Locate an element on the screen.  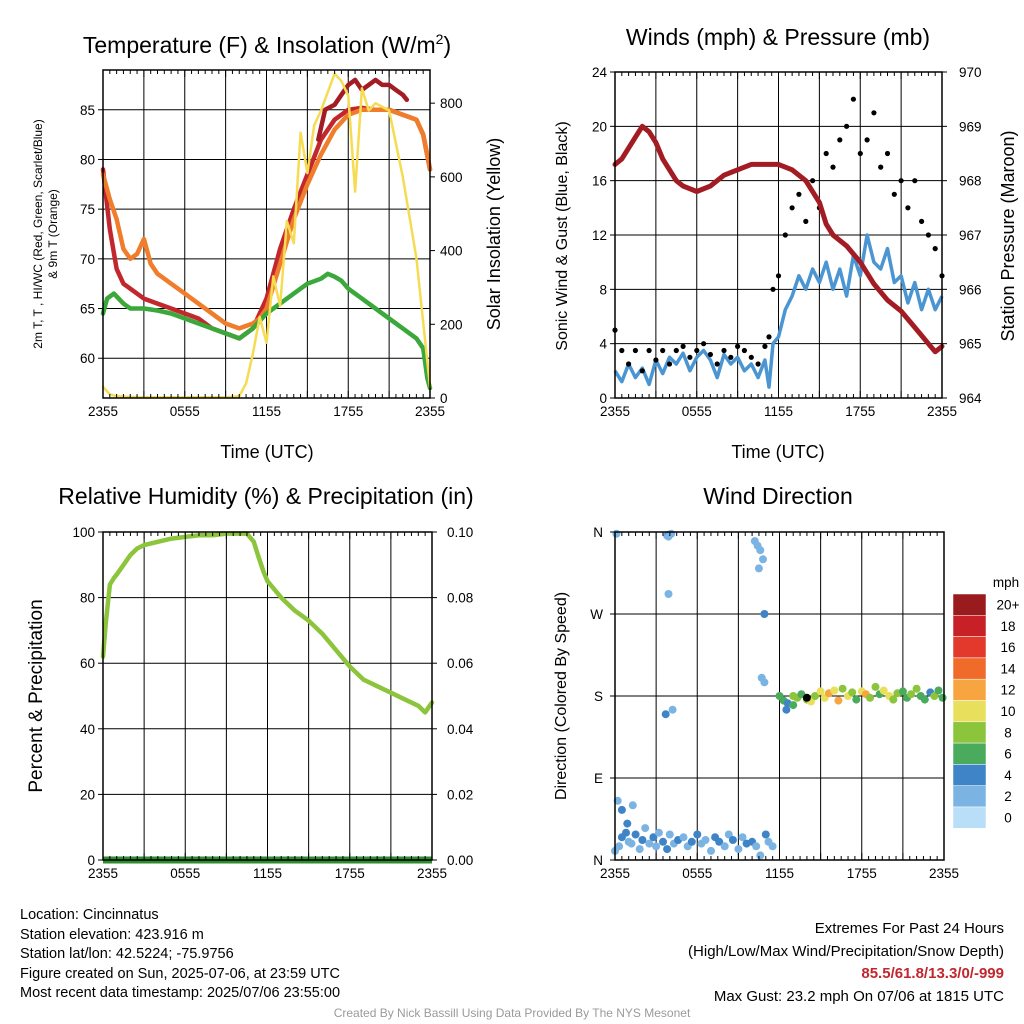
y-right-tick-label: 0.06 is located at coordinates (460, 663).